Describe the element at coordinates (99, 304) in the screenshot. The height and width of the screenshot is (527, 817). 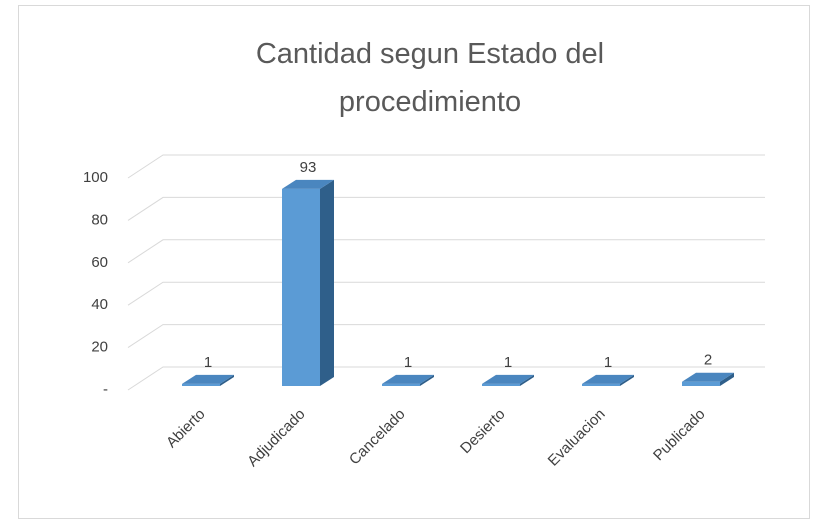
I see `y-tick-label: 40` at that location.